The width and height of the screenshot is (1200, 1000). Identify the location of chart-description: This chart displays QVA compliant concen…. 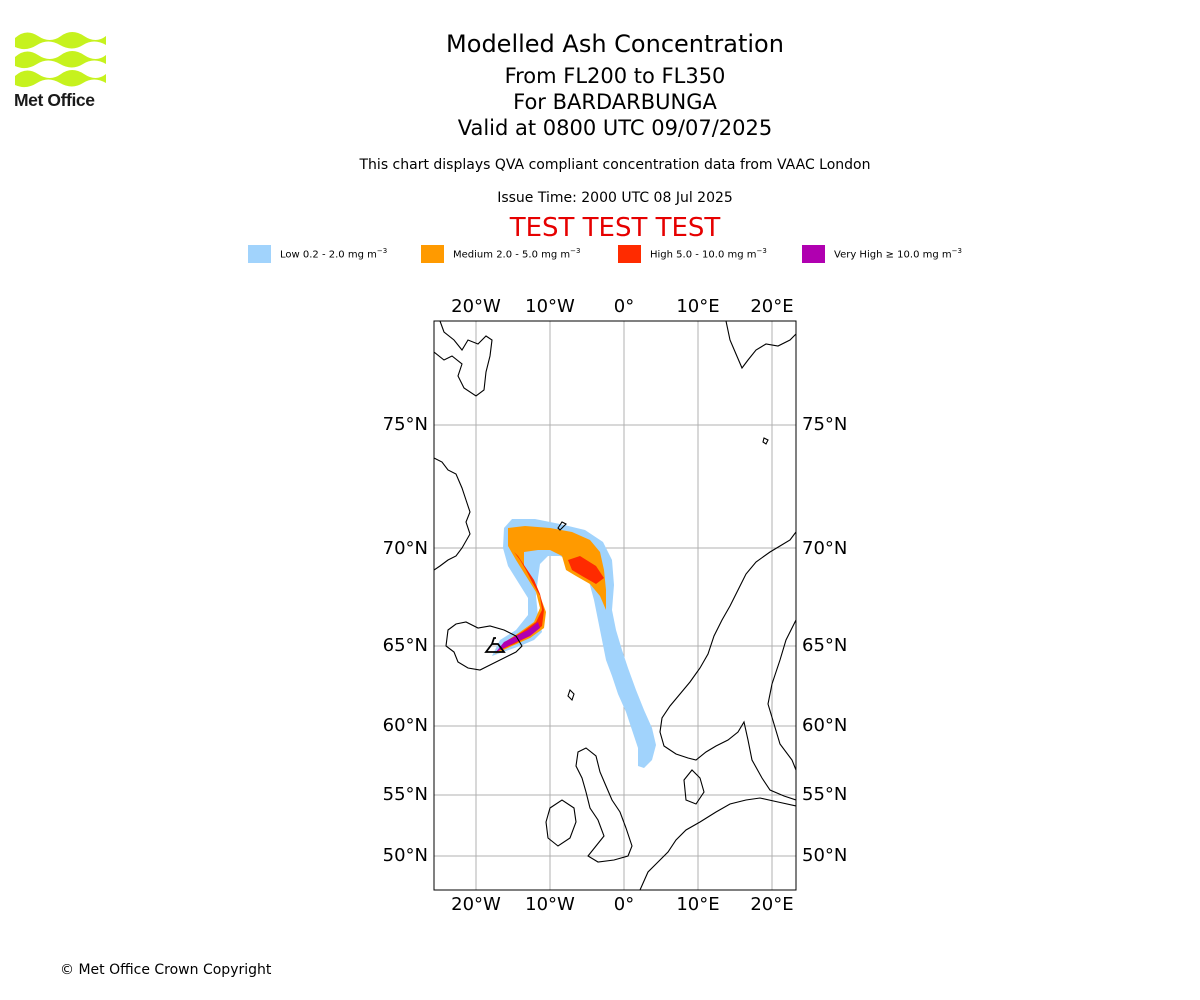
(615, 165).